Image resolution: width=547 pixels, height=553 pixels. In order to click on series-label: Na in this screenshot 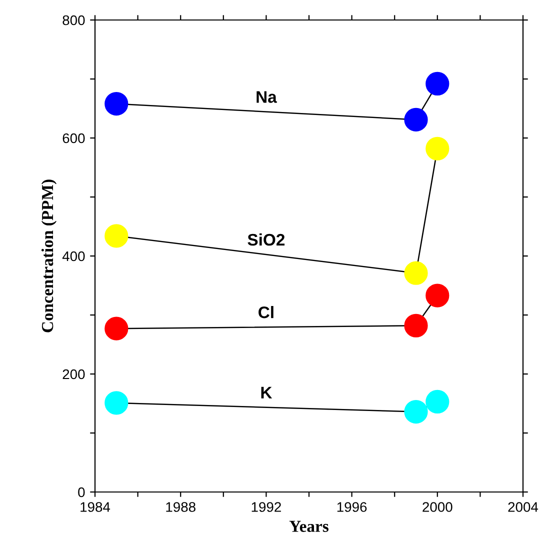, I will do `click(266, 97)`.